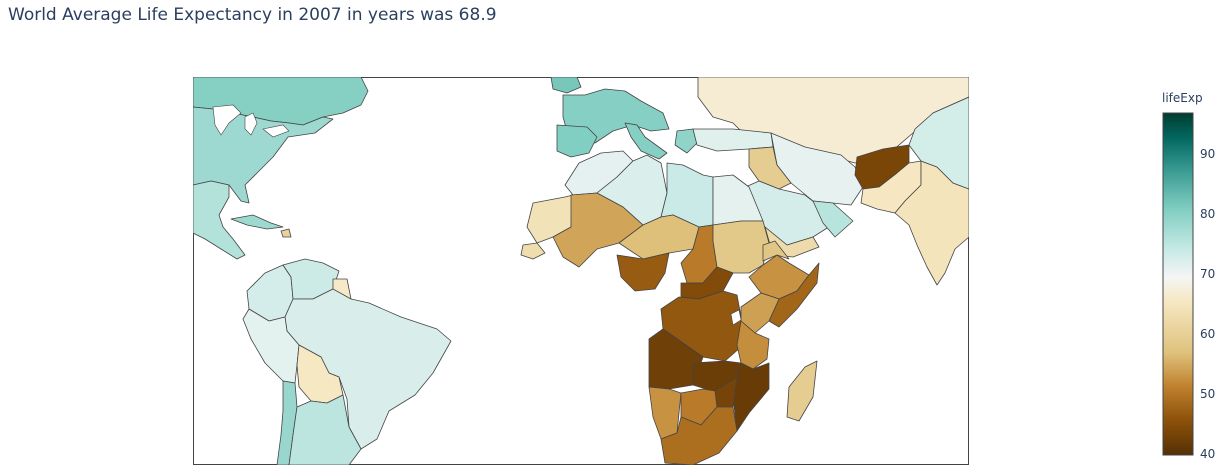  Describe the element at coordinates (577, 141) in the screenshot. I see `region-spain` at that location.